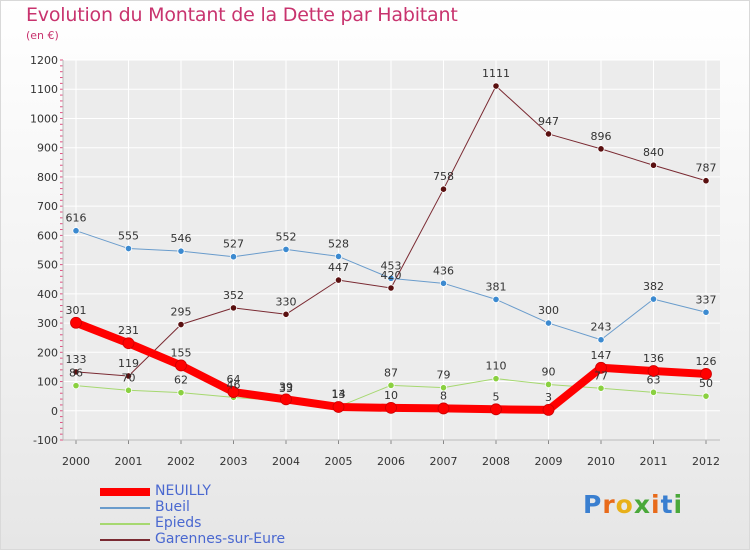 The image size is (750, 550). What do you see at coordinates (128, 236) in the screenshot?
I see `data-label-bueil: 555` at bounding box center [128, 236].